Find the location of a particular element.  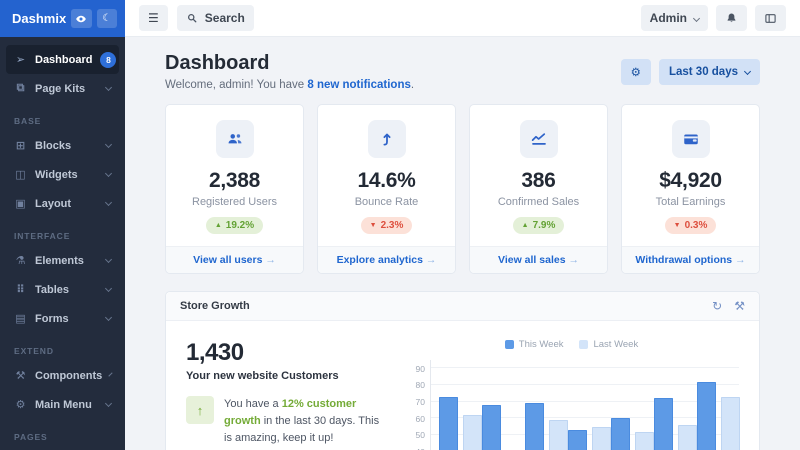

legend-item: This Week is located at coordinates (533, 344).